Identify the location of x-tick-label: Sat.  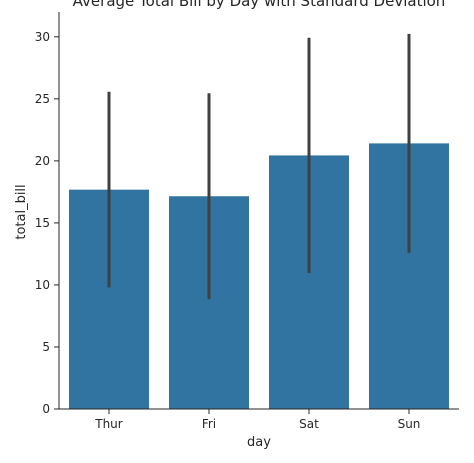
(309, 424).